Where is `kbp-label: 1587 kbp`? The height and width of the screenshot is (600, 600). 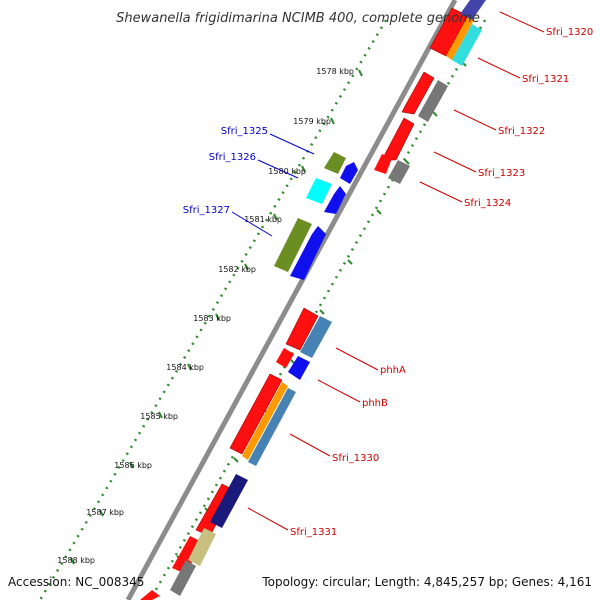
kbp-label: 1587 kbp is located at coordinates (105, 512).